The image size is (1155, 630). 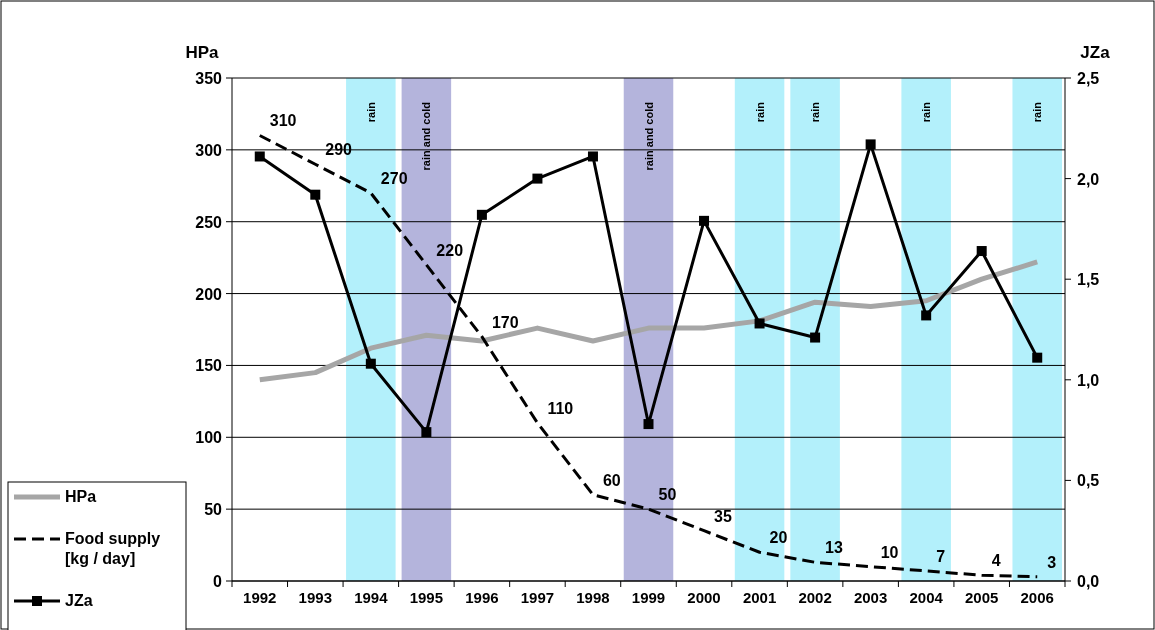 What do you see at coordinates (815, 597) in the screenshot?
I see `x-tick-label: 2002` at bounding box center [815, 597].